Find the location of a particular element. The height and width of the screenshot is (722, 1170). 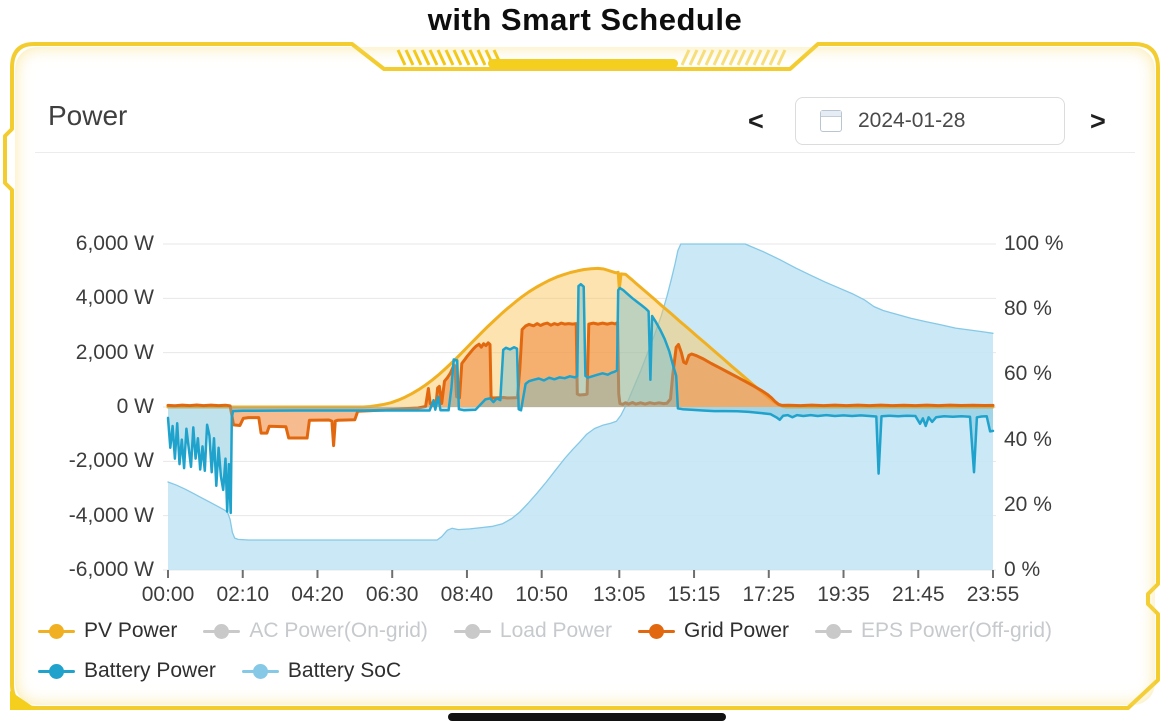

pv-power-line is located at coordinates (580, 337).